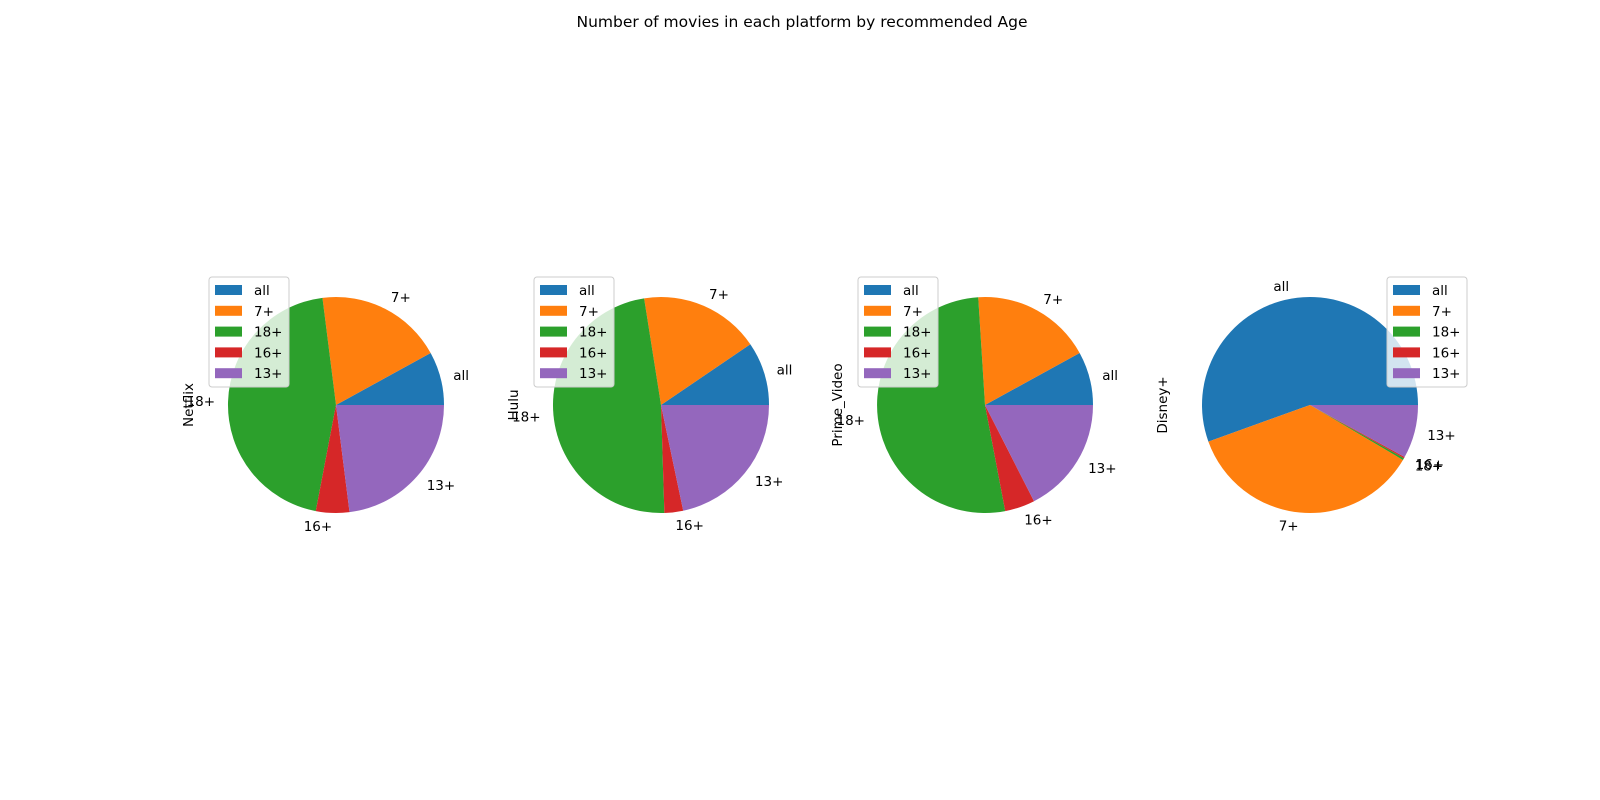 The image size is (1600, 800). I want to click on ylabel: Prime_Video, so click(838, 404).